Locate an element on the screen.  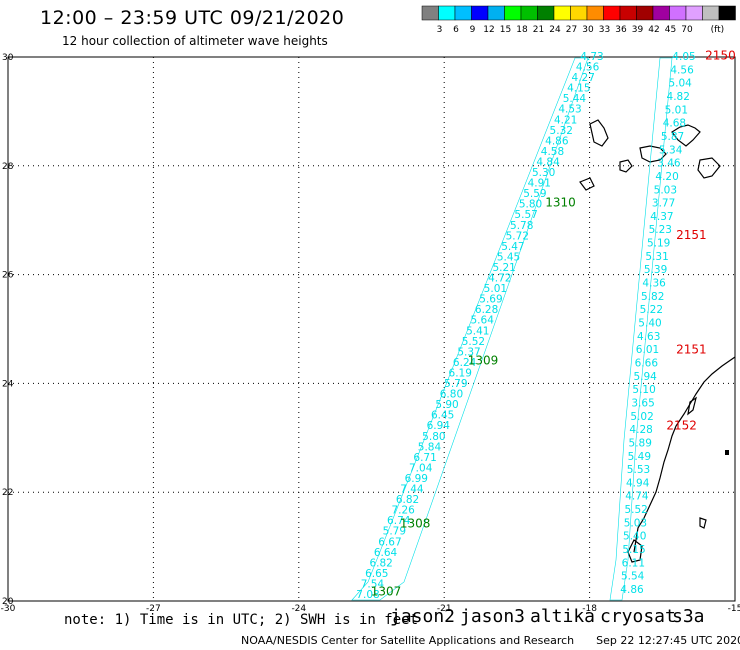
wave-height-label: 5.10 is located at coordinates (643, 390).